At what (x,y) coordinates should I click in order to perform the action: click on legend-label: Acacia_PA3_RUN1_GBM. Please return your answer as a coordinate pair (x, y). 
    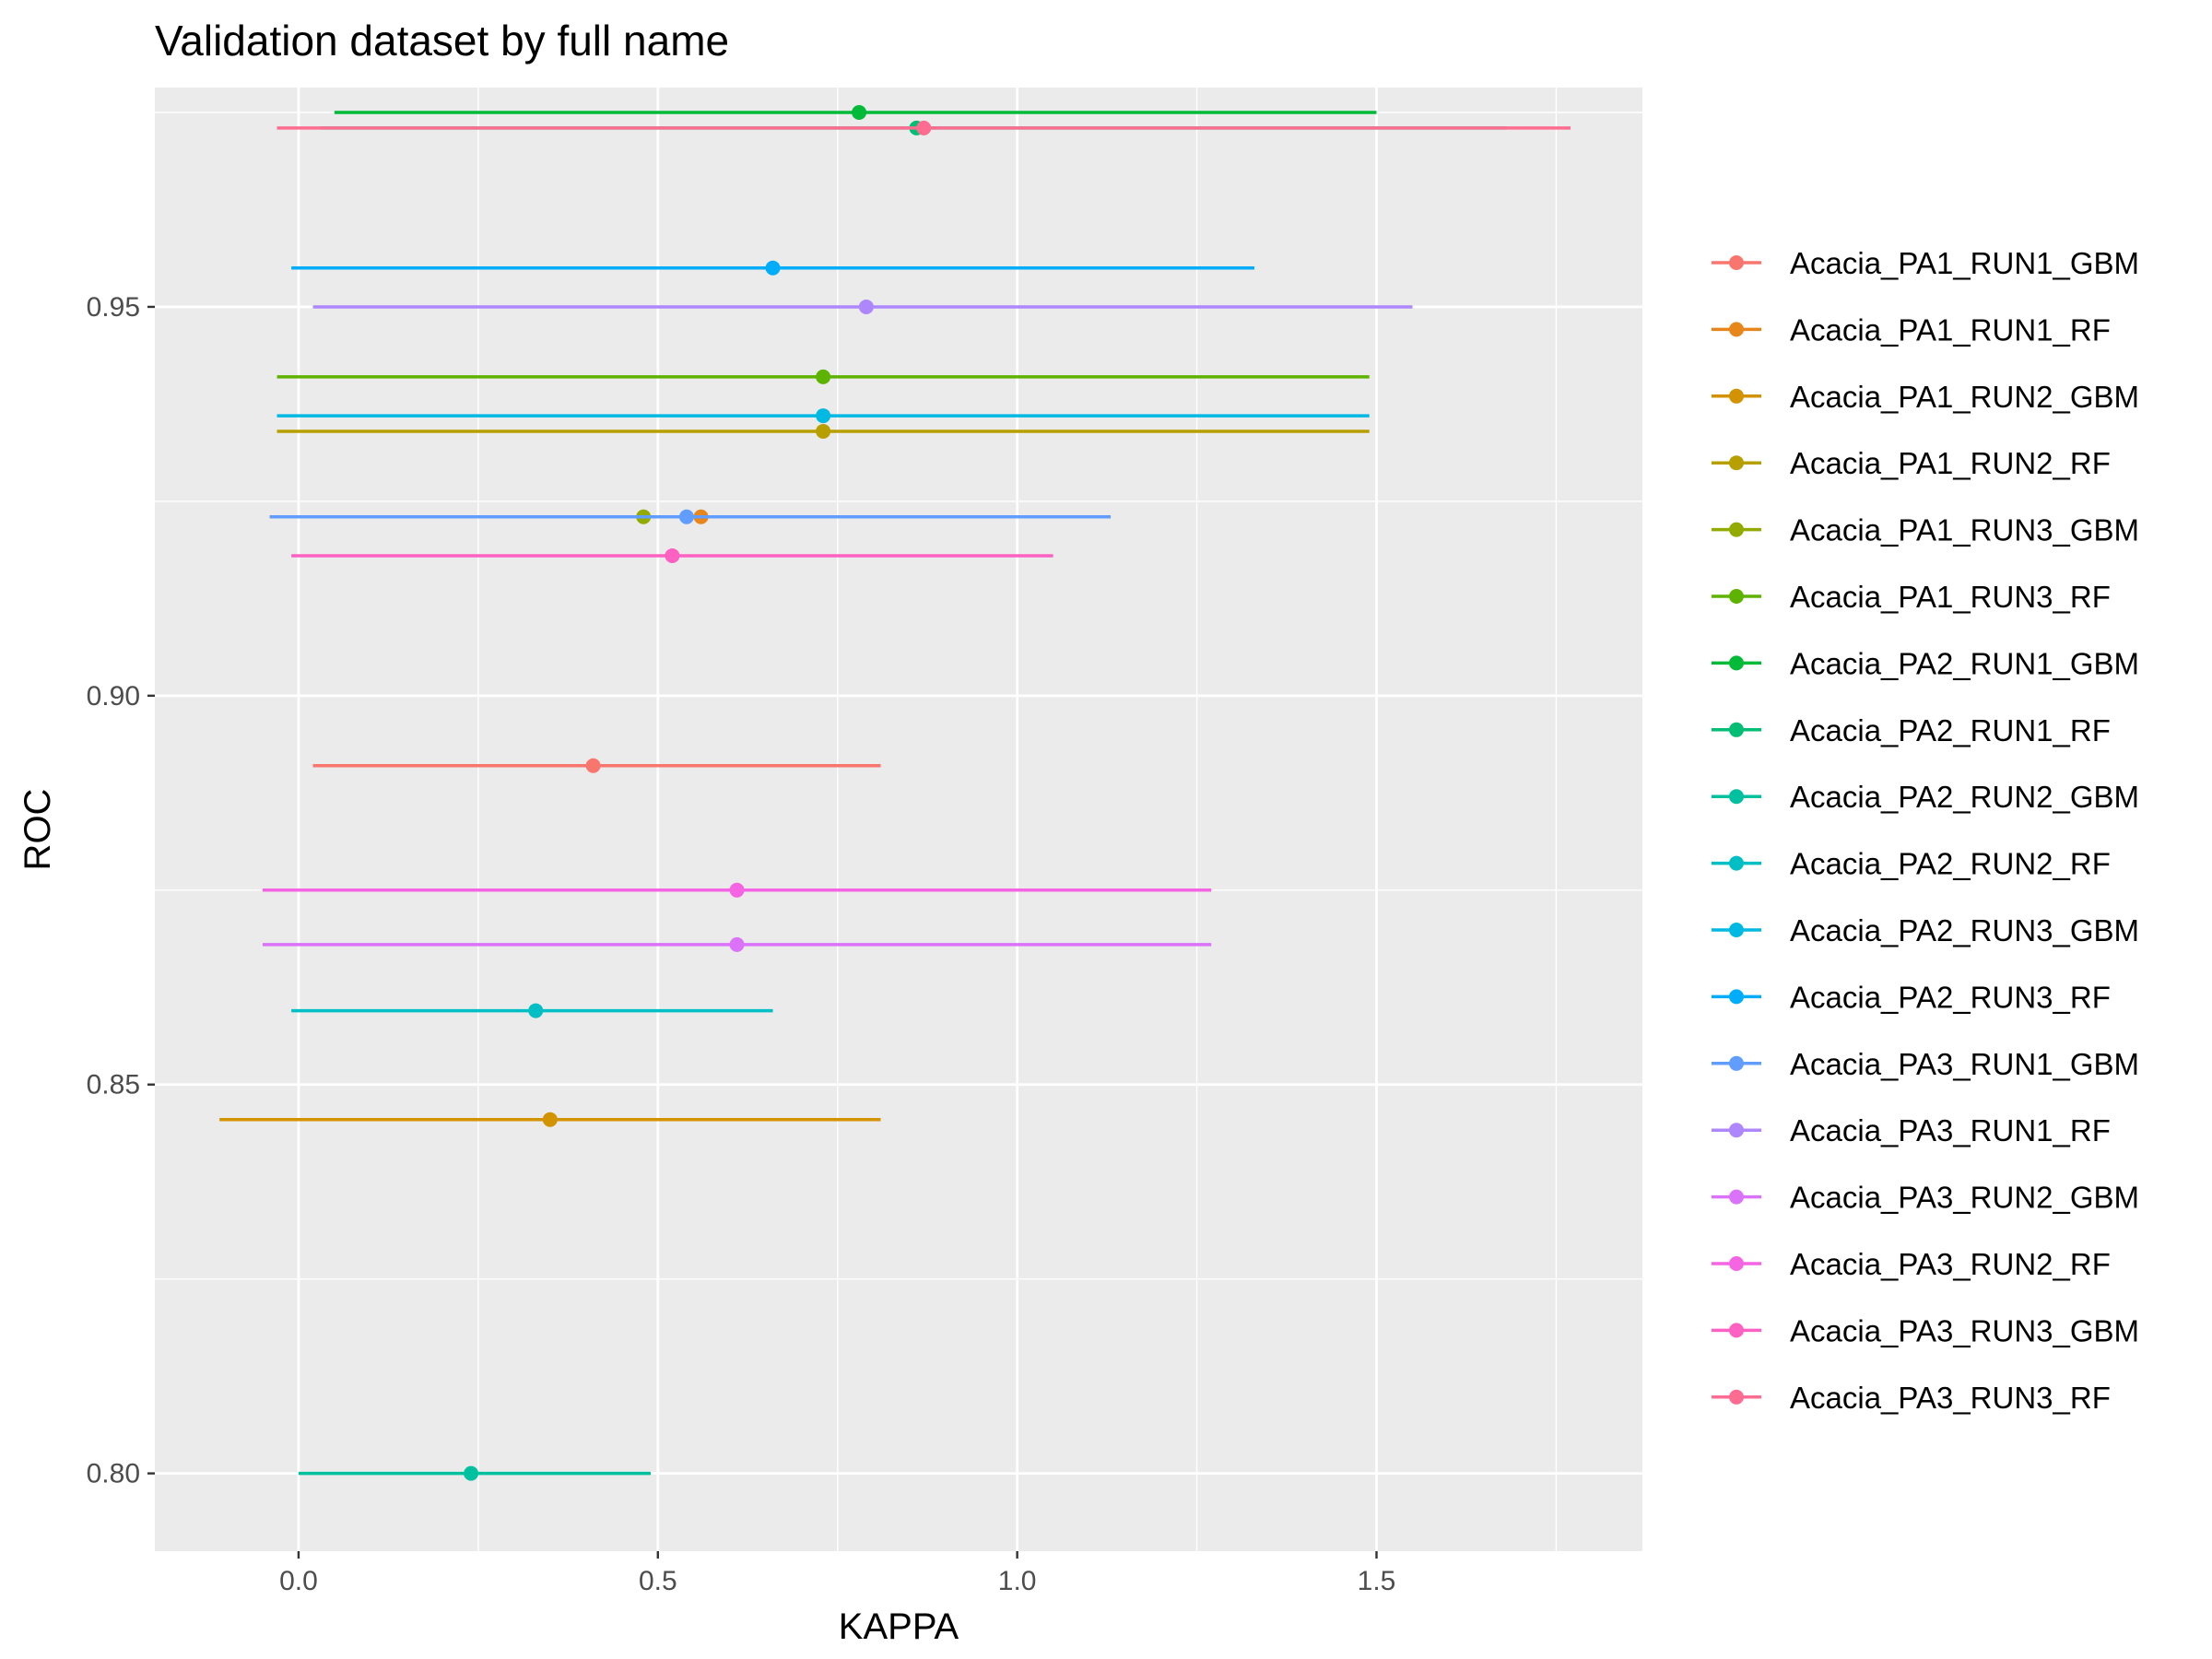
    Looking at the image, I should click on (1964, 1064).